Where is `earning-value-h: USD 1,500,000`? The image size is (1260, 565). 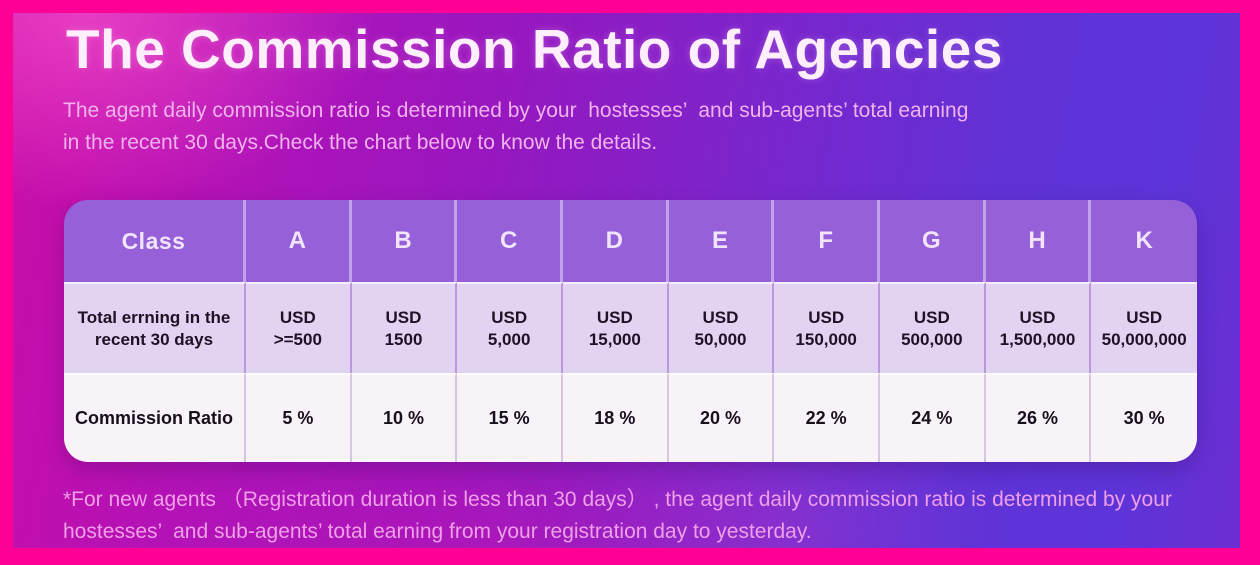
earning-value-h: USD 1,500,000 is located at coordinates (1038, 327).